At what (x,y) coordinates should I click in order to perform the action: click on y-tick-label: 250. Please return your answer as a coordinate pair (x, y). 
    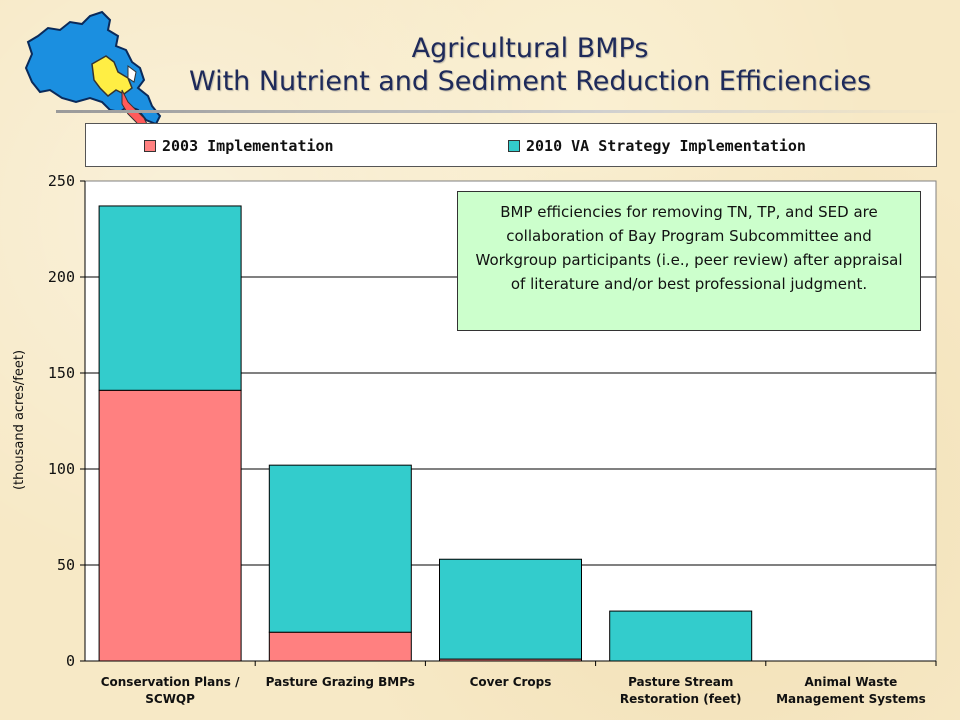
    Looking at the image, I should click on (61, 181).